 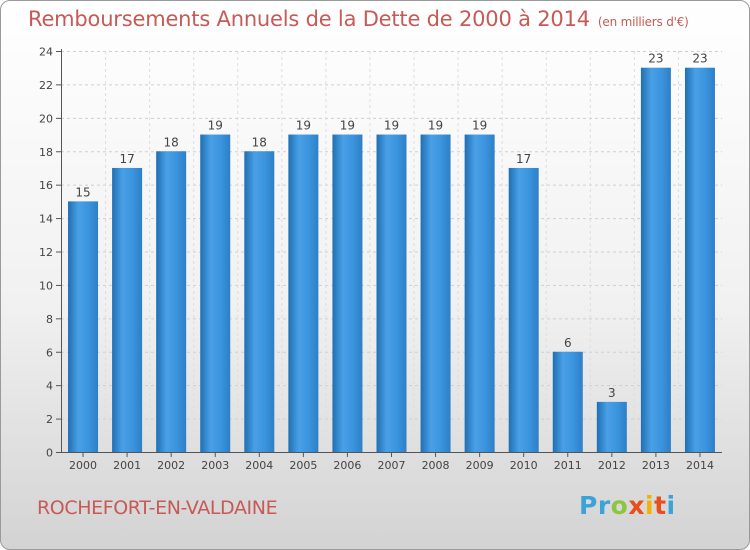 What do you see at coordinates (392, 465) in the screenshot?
I see `x-tick-label: 2007` at bounding box center [392, 465].